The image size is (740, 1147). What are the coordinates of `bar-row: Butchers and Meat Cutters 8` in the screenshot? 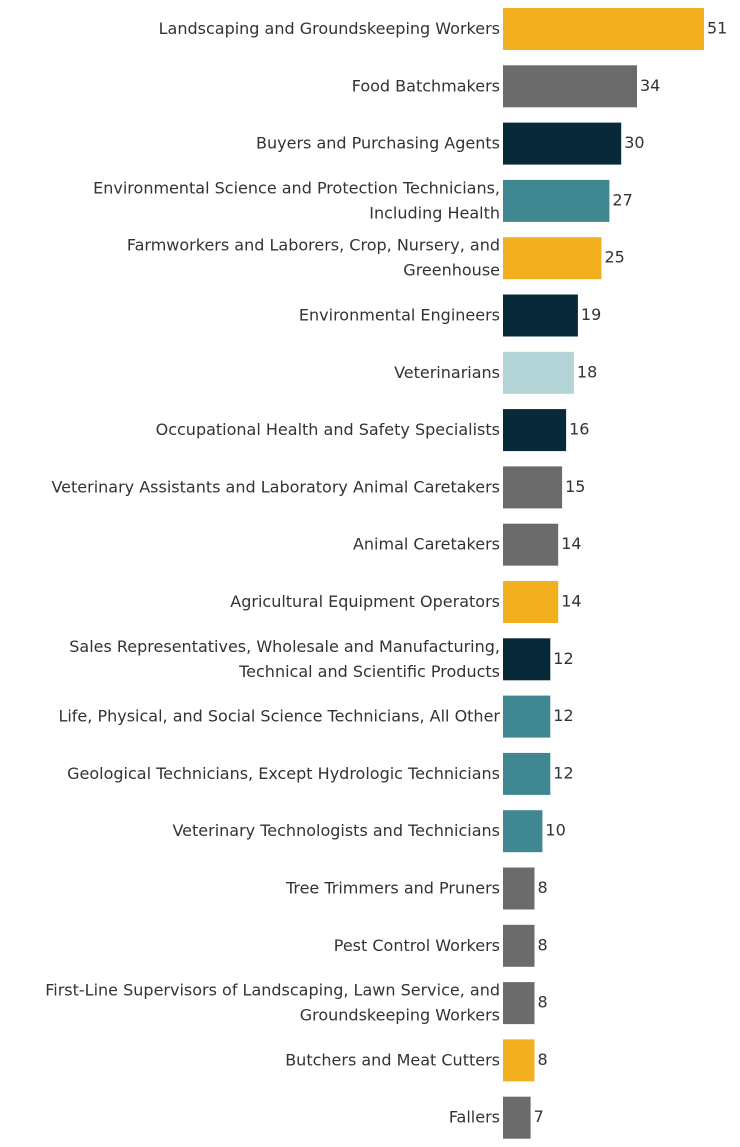 It's located at (416, 1060).